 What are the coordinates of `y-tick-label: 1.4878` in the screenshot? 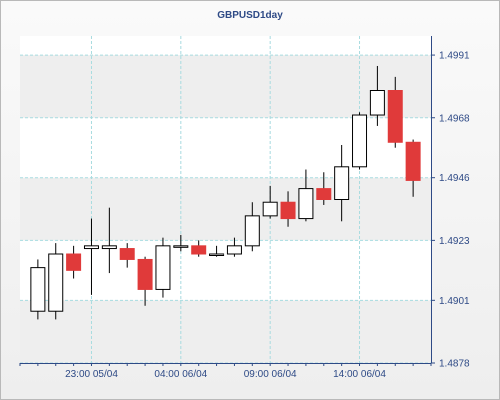 It's located at (454, 364).